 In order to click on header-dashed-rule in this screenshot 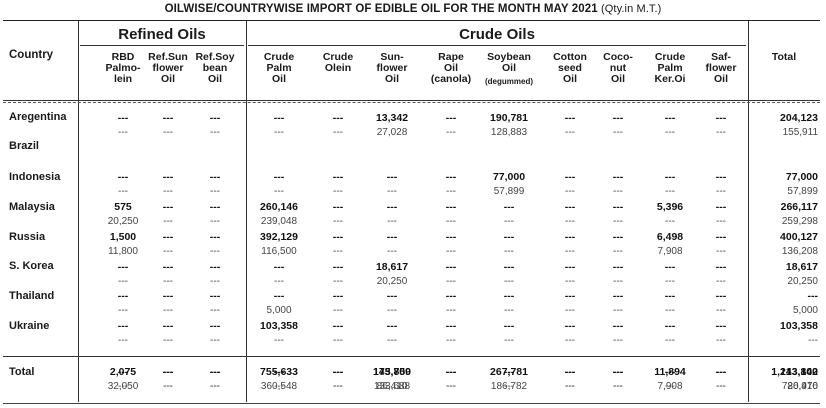, I will do `click(411, 102)`.